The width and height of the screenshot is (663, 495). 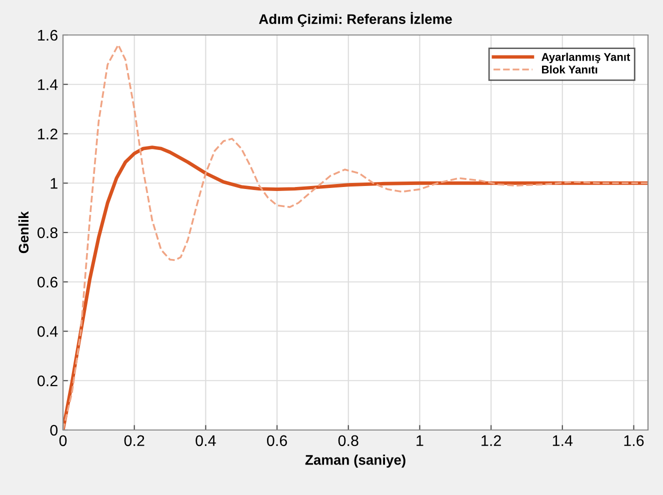 I want to click on y-tick-label: 0.6, so click(x=48, y=282).